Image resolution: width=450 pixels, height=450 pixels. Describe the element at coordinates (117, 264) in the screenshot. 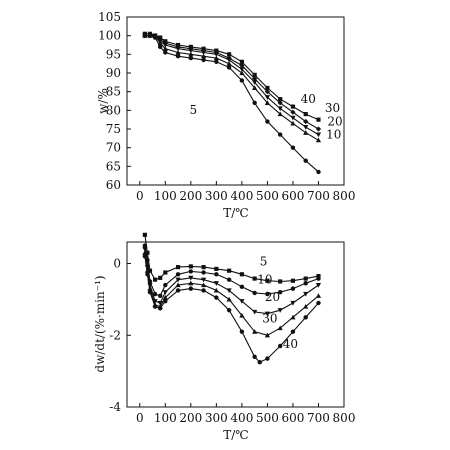

I see `y-tick-label: 0` at that location.